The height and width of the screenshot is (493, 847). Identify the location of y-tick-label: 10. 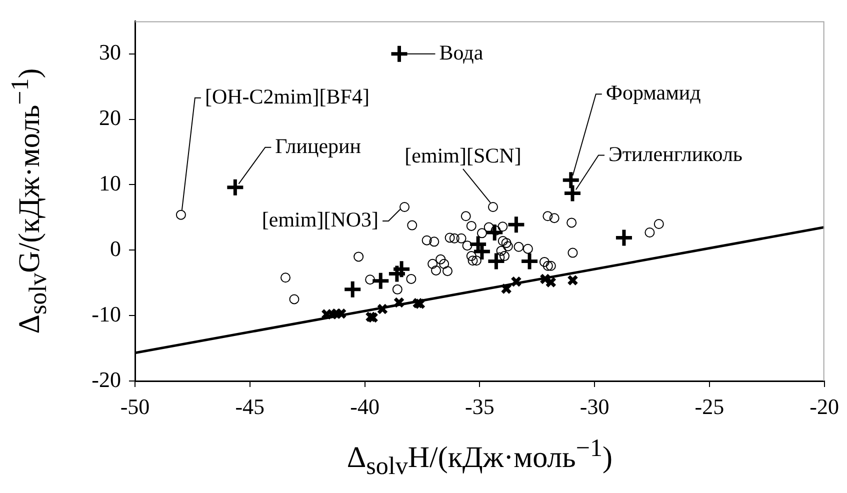
(110, 183).